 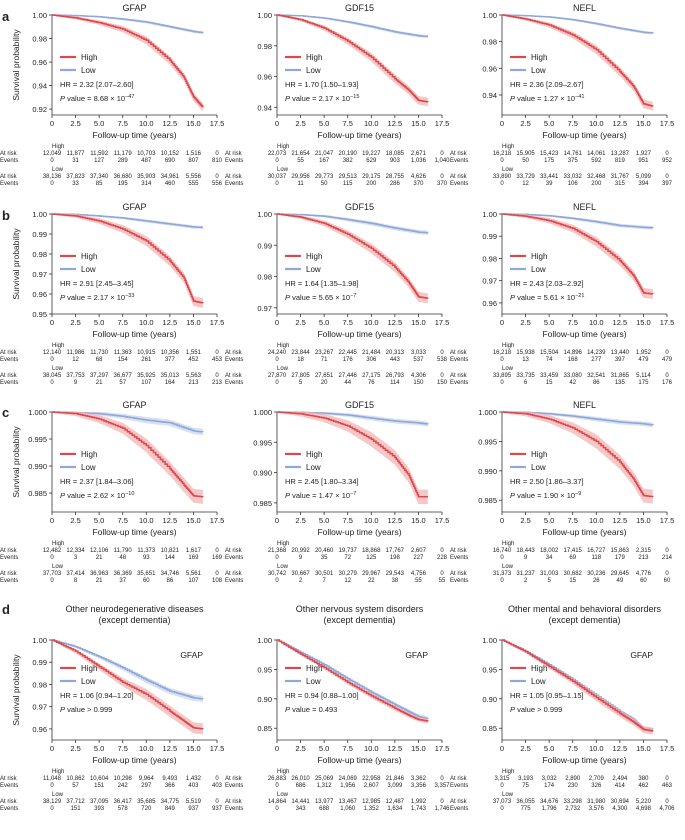 I want to click on risk-high-at-risk: 12,106, so click(x=99, y=551).